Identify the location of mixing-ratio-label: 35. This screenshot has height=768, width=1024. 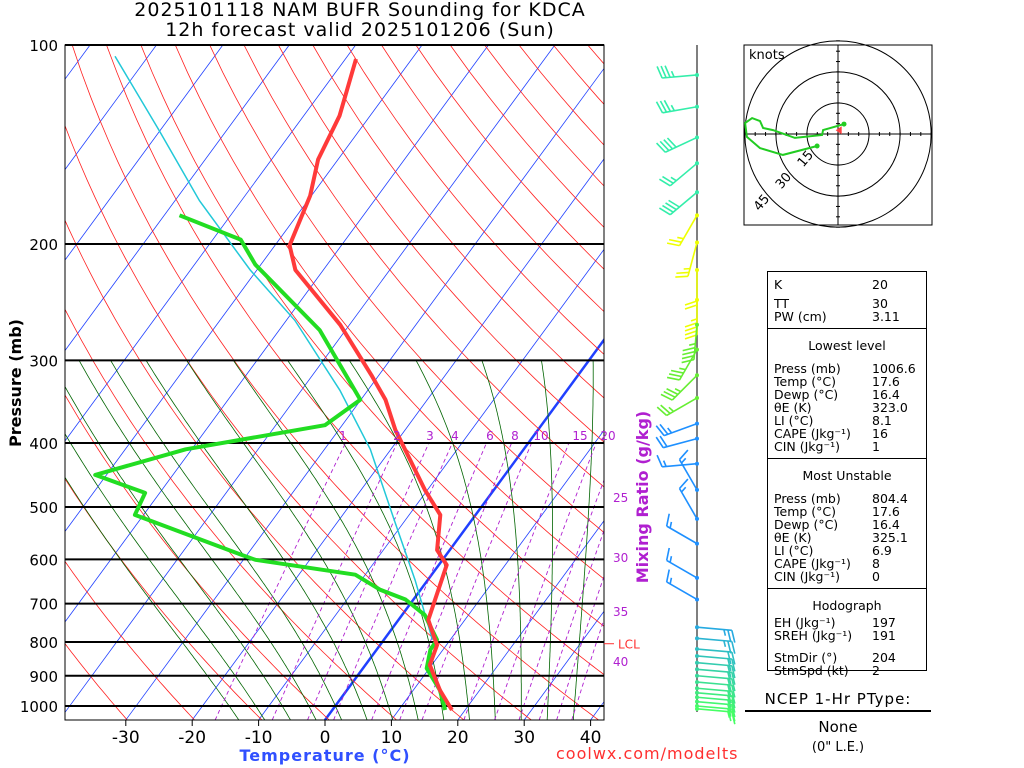
(620, 612).